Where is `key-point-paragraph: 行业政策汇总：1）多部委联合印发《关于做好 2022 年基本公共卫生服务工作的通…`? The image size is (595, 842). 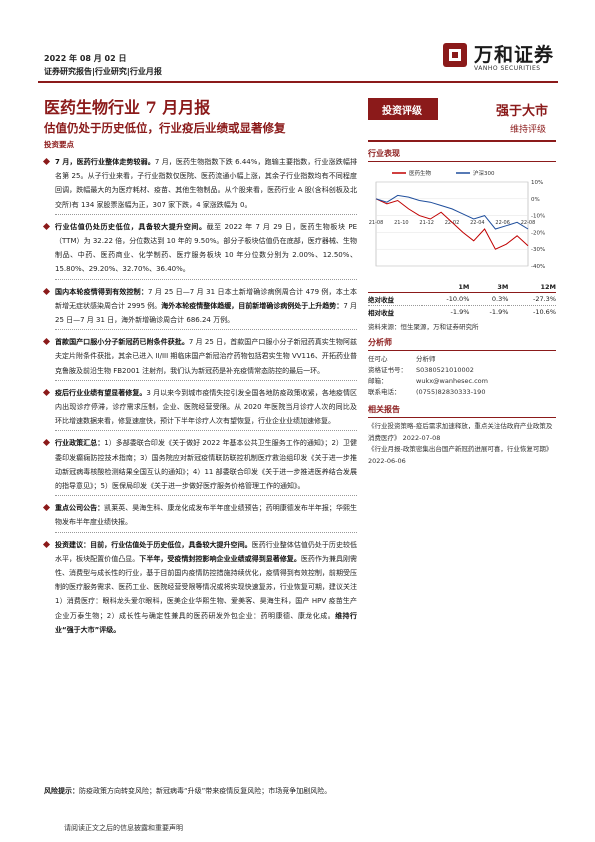
key-point-paragraph: 行业政策汇总：1）多部委联合印发《关于做好 2022 年基本公共卫生服务工作的通… is located at coordinates (200, 466).